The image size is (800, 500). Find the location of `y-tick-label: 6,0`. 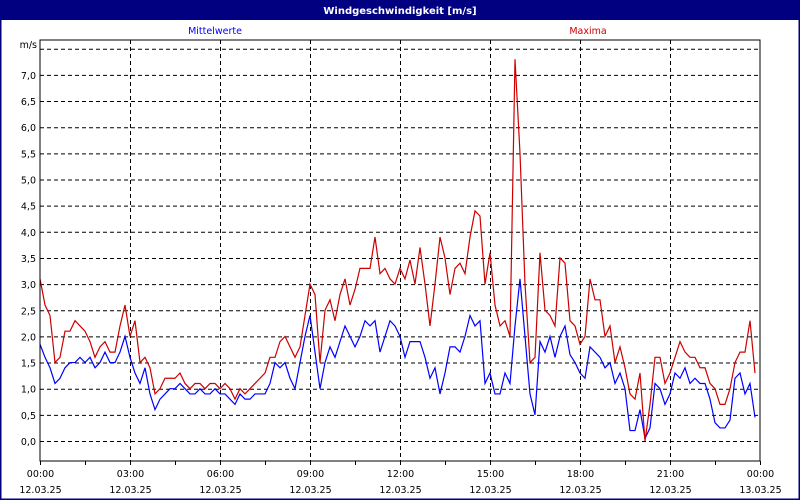

y-tick-label: 6,0 is located at coordinates (28, 128).